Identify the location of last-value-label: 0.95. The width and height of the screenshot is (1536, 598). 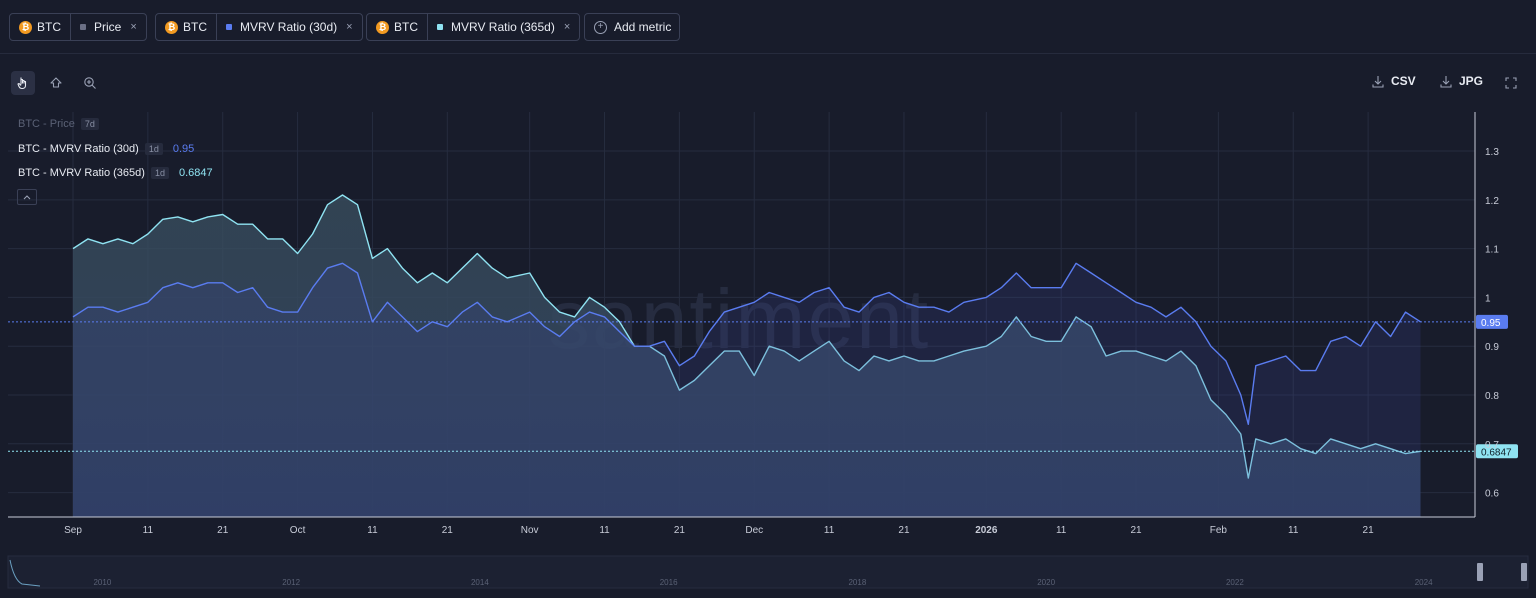
(1491, 323).